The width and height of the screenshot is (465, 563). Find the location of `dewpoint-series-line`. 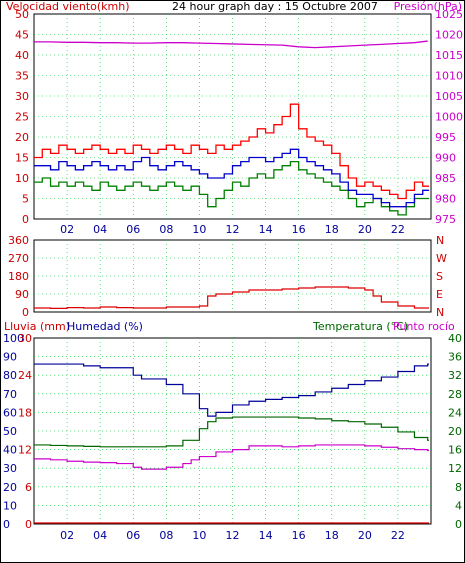

dewpoint-series-line is located at coordinates (231, 457).